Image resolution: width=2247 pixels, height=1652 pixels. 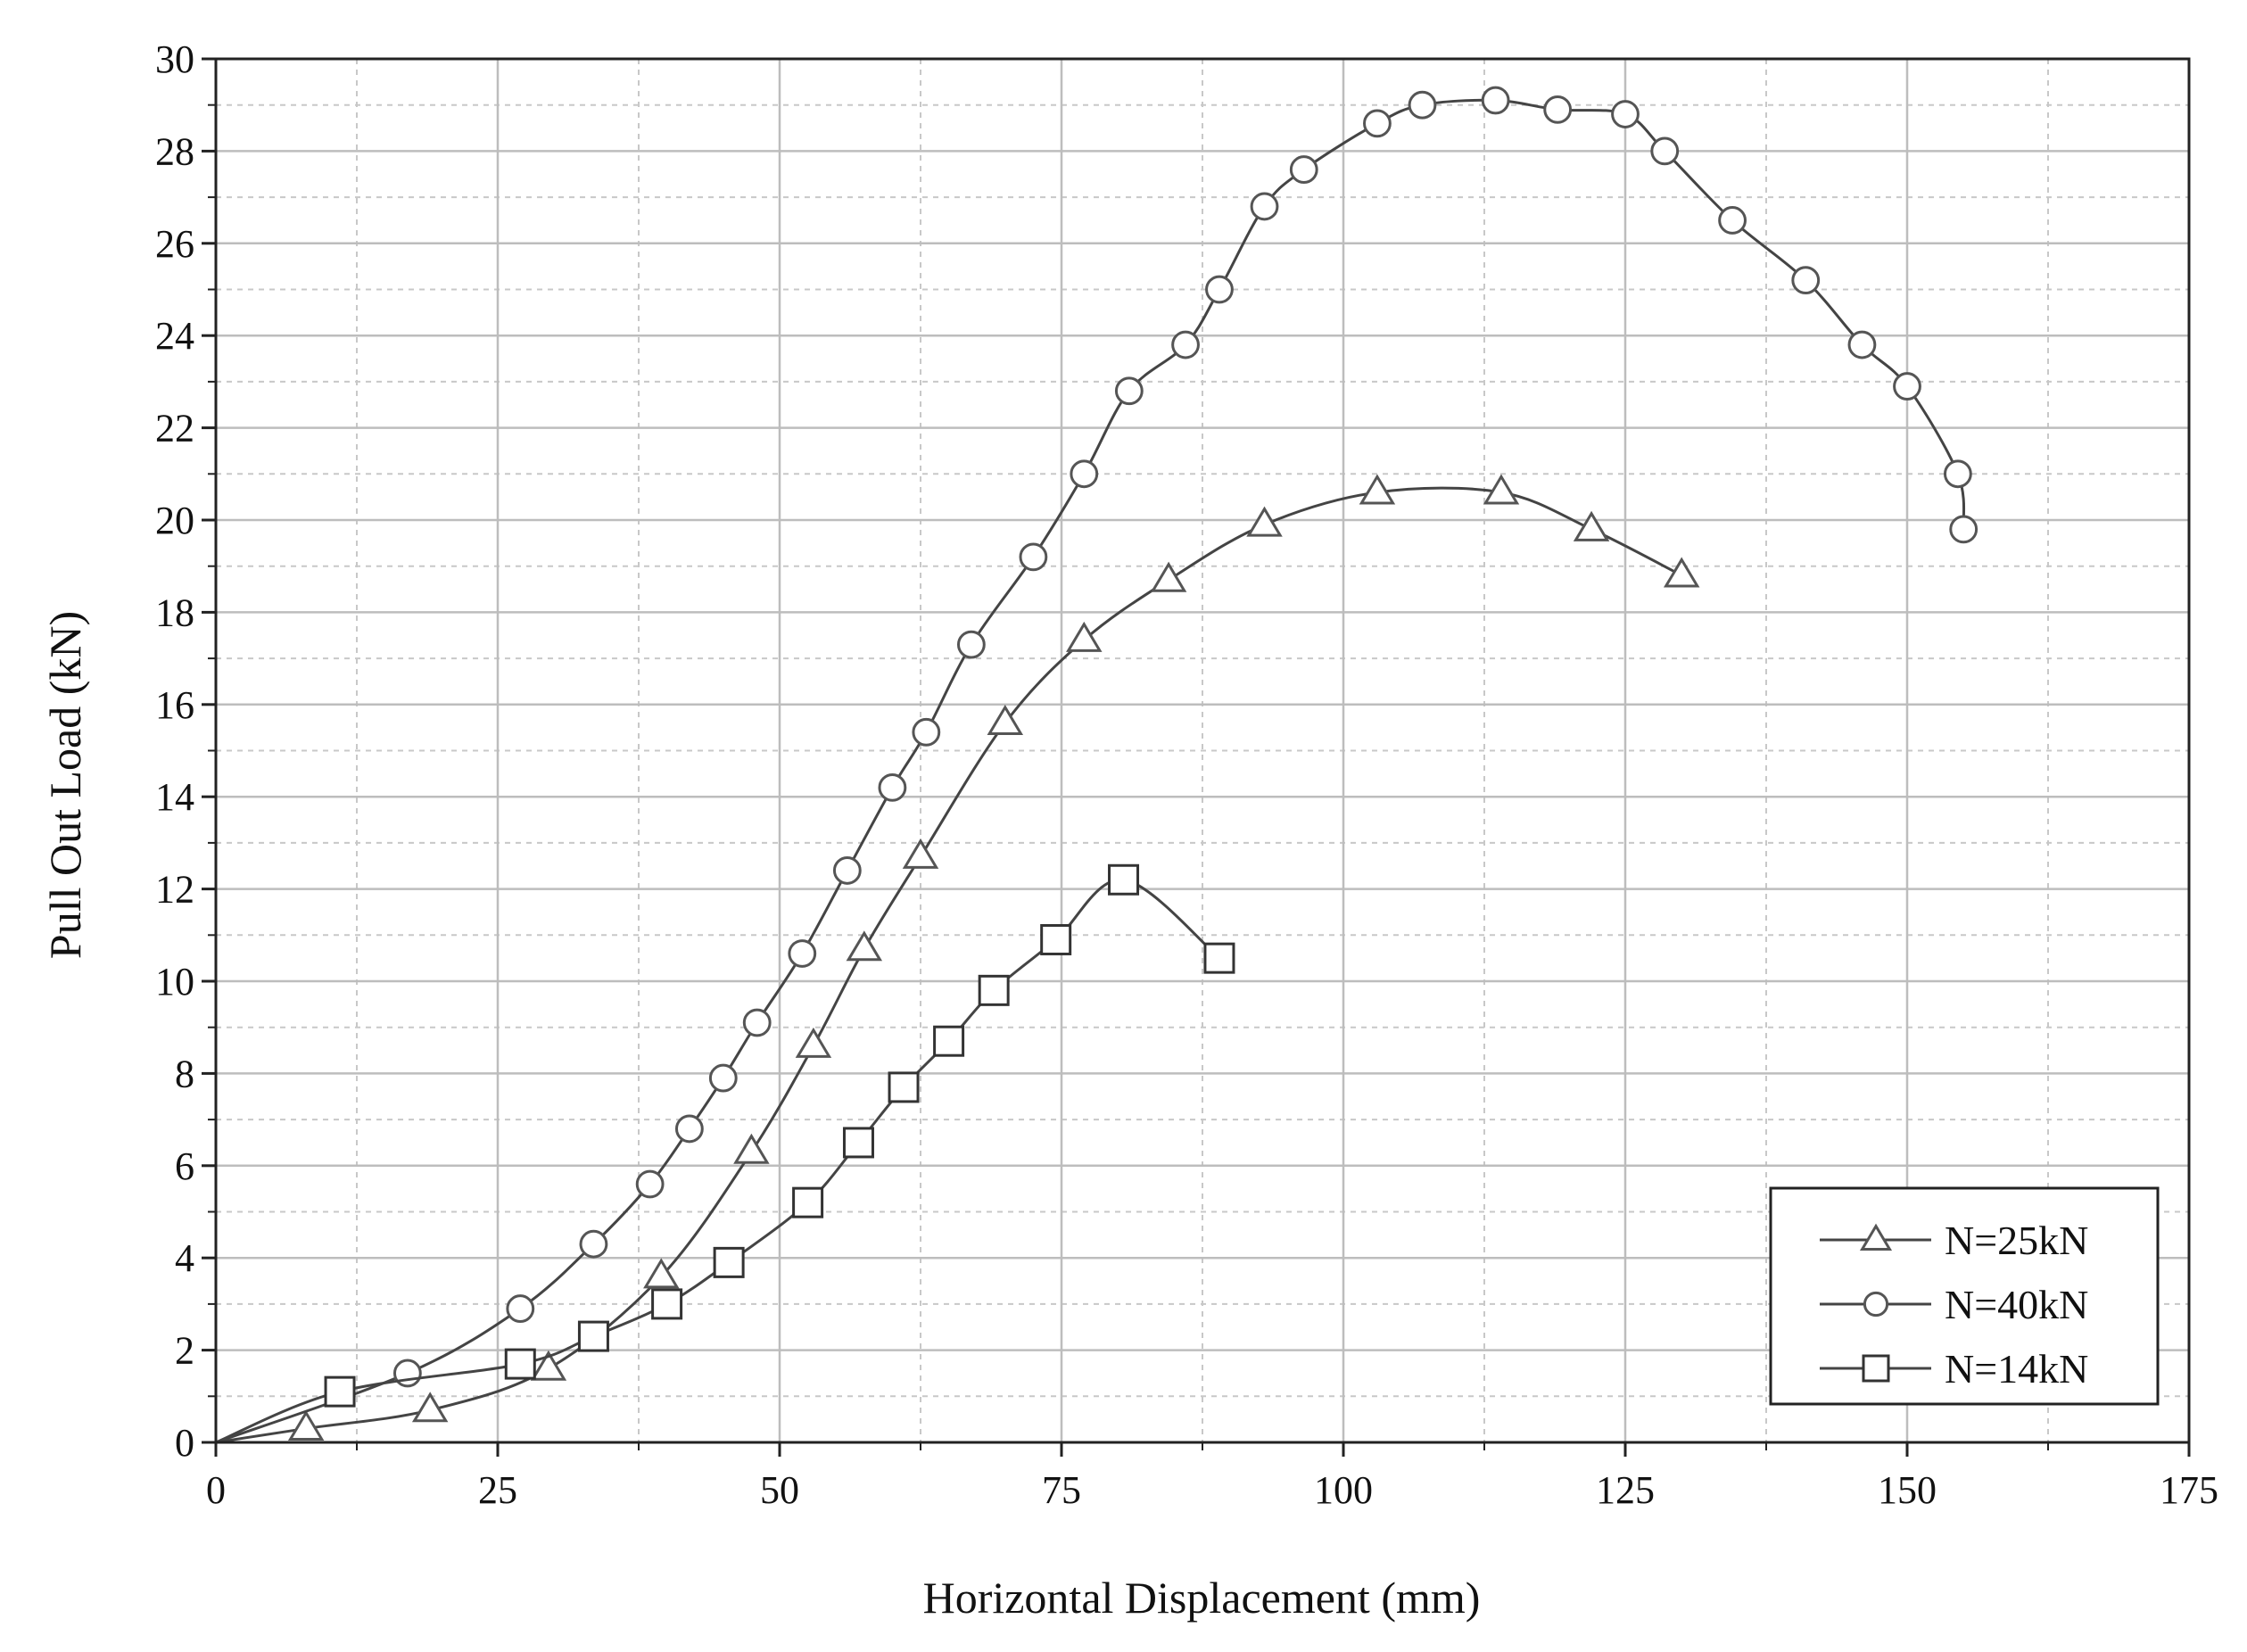 What do you see at coordinates (175, 336) in the screenshot?
I see `y-tick-label: 24` at bounding box center [175, 336].